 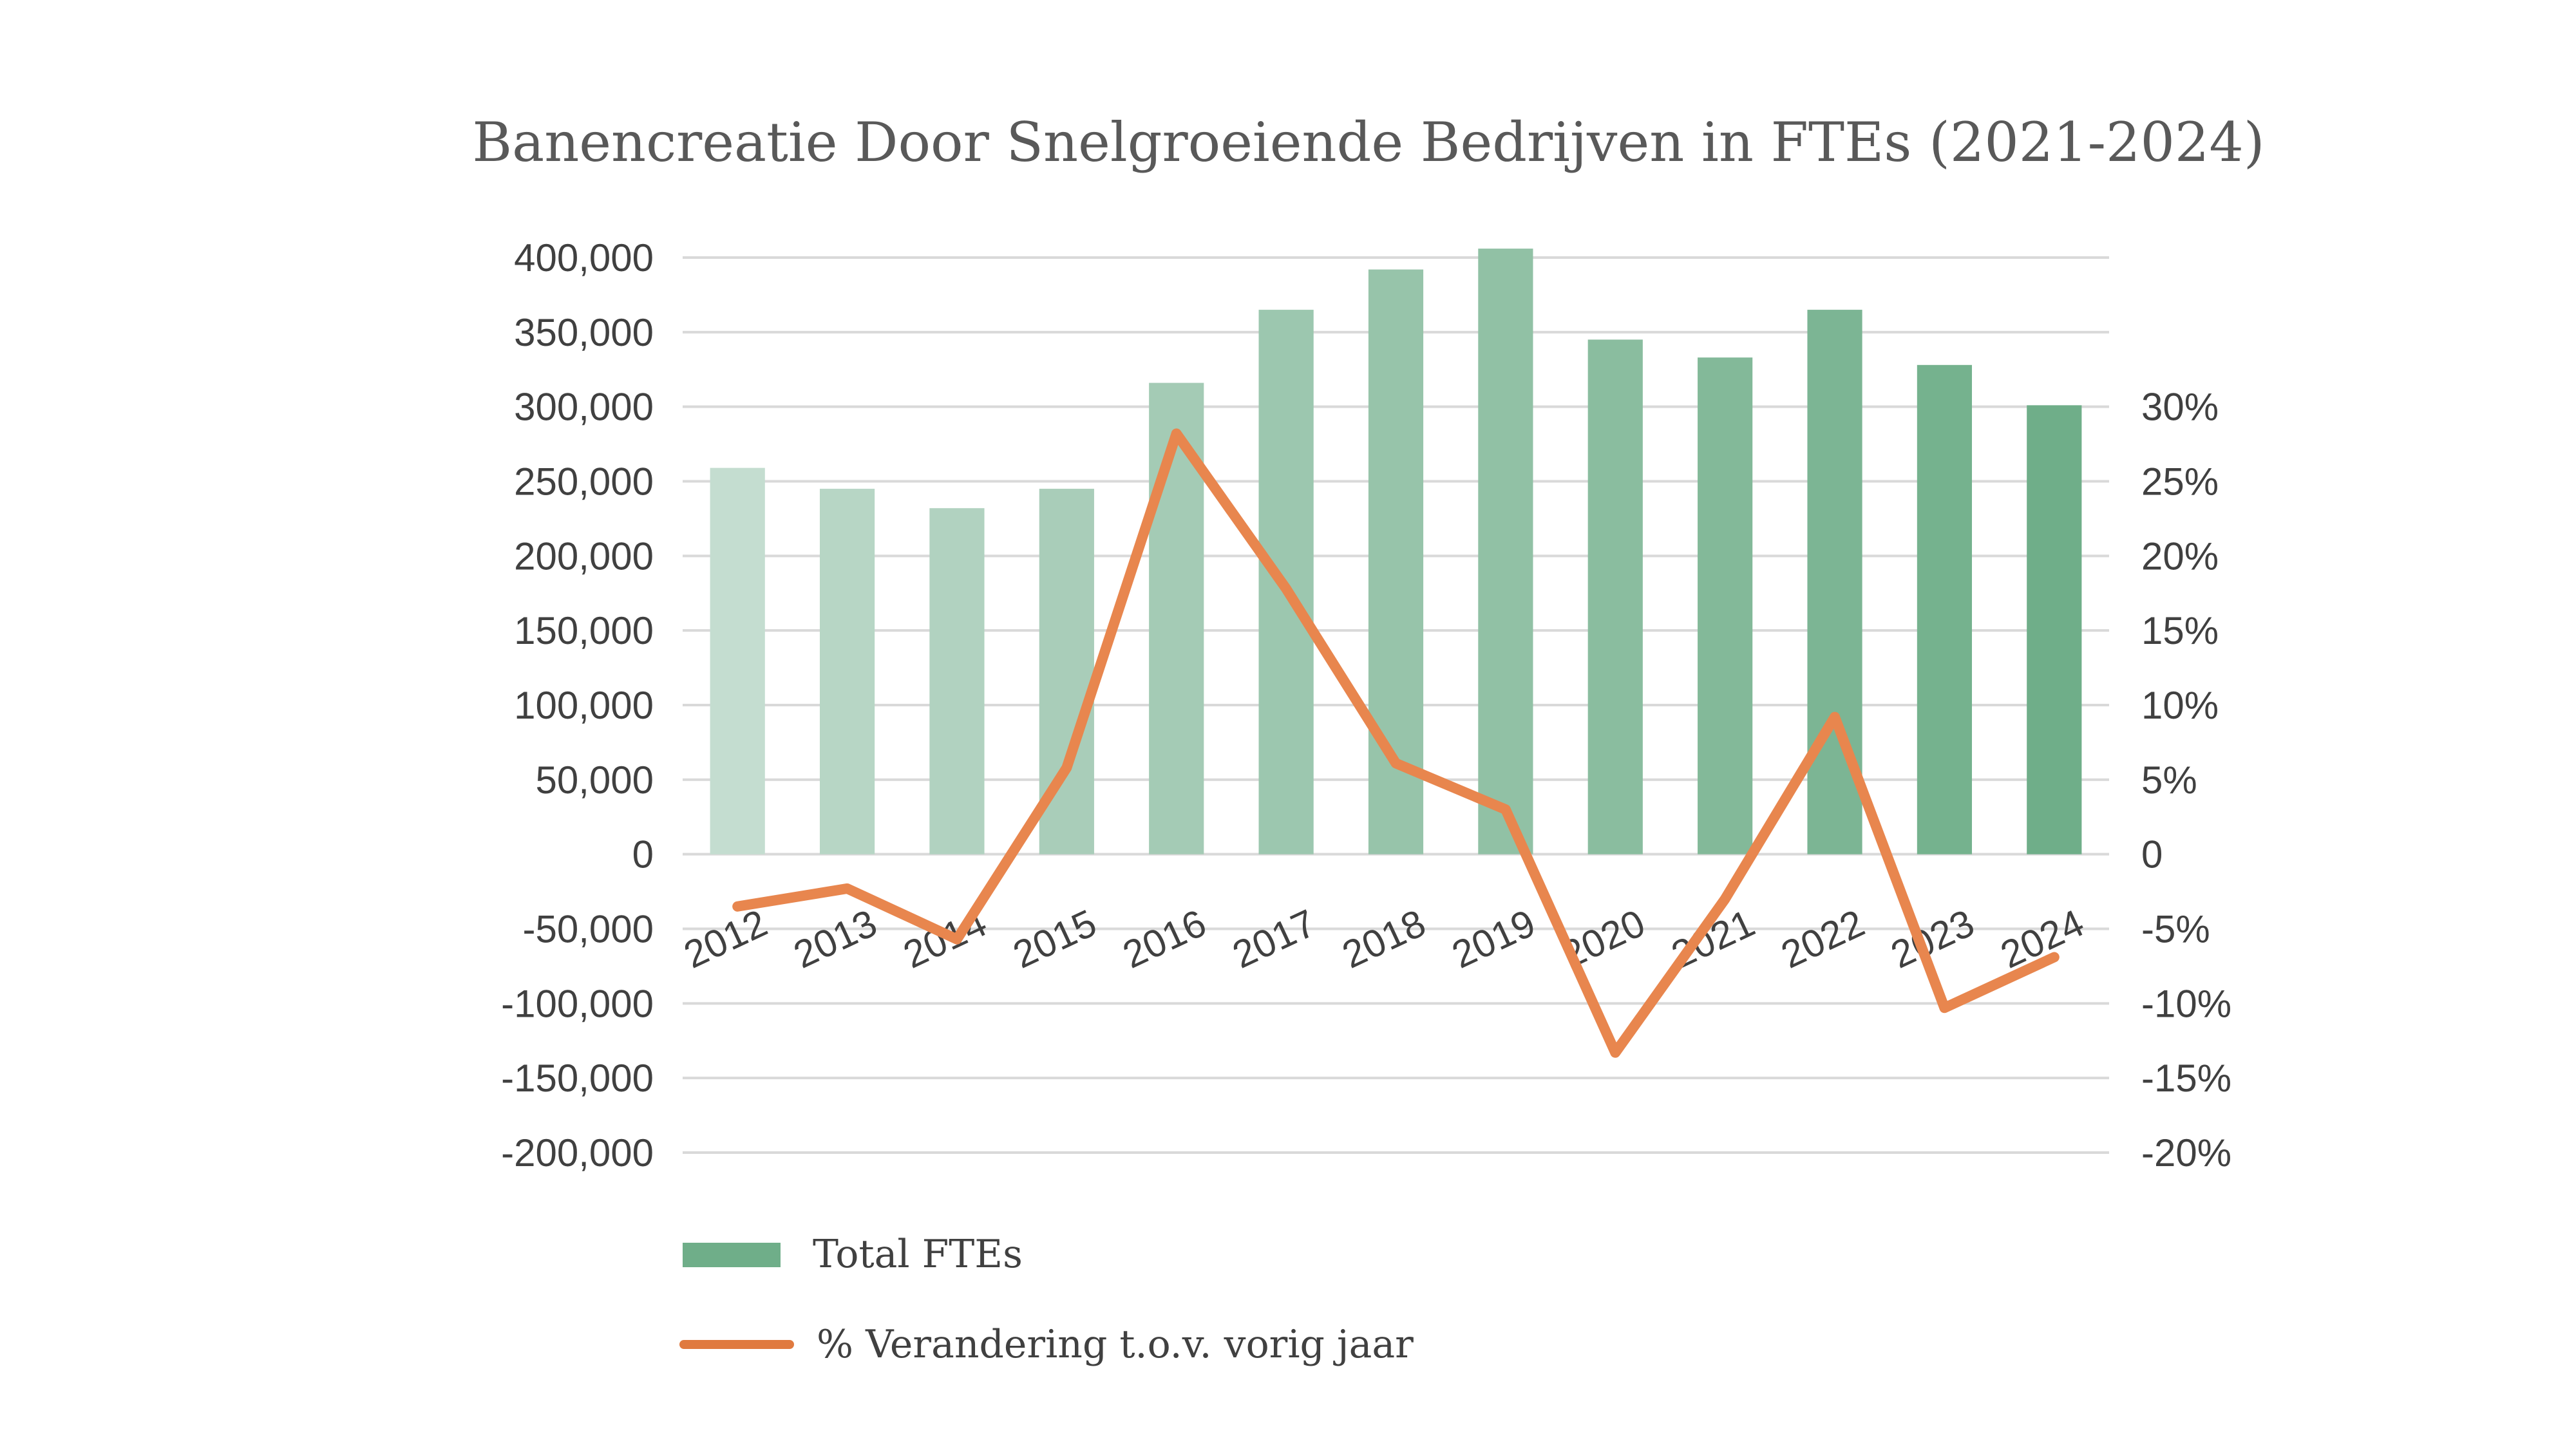 I want to click on category-label: 2018, so click(x=1384, y=939).